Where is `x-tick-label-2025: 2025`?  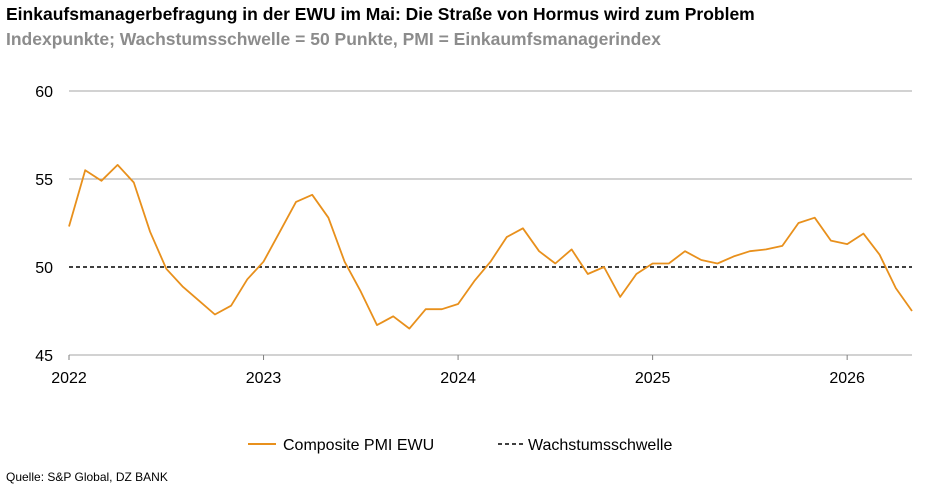 x-tick-label-2025: 2025 is located at coordinates (653, 378).